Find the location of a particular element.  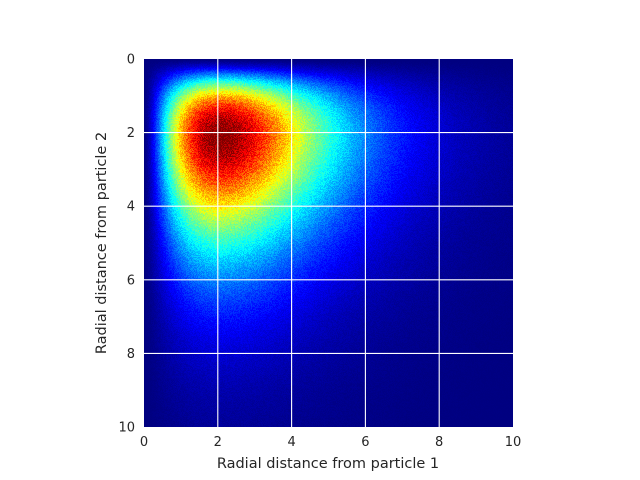

x-axis-label: Radial distance from particle 1 is located at coordinates (328, 464).